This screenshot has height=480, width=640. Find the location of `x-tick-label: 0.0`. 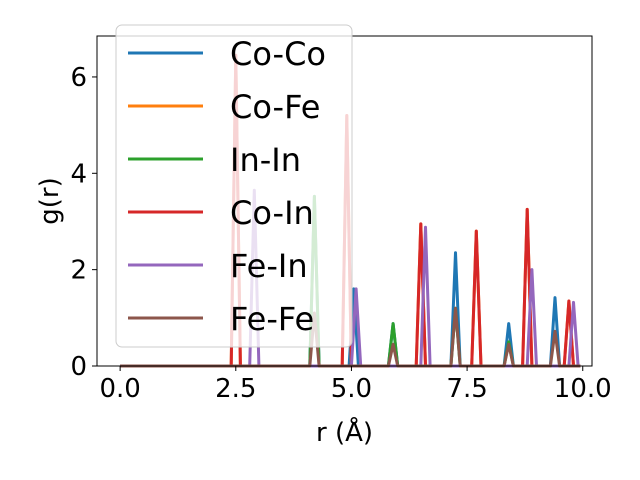

x-tick-label: 0.0 is located at coordinates (119, 389).